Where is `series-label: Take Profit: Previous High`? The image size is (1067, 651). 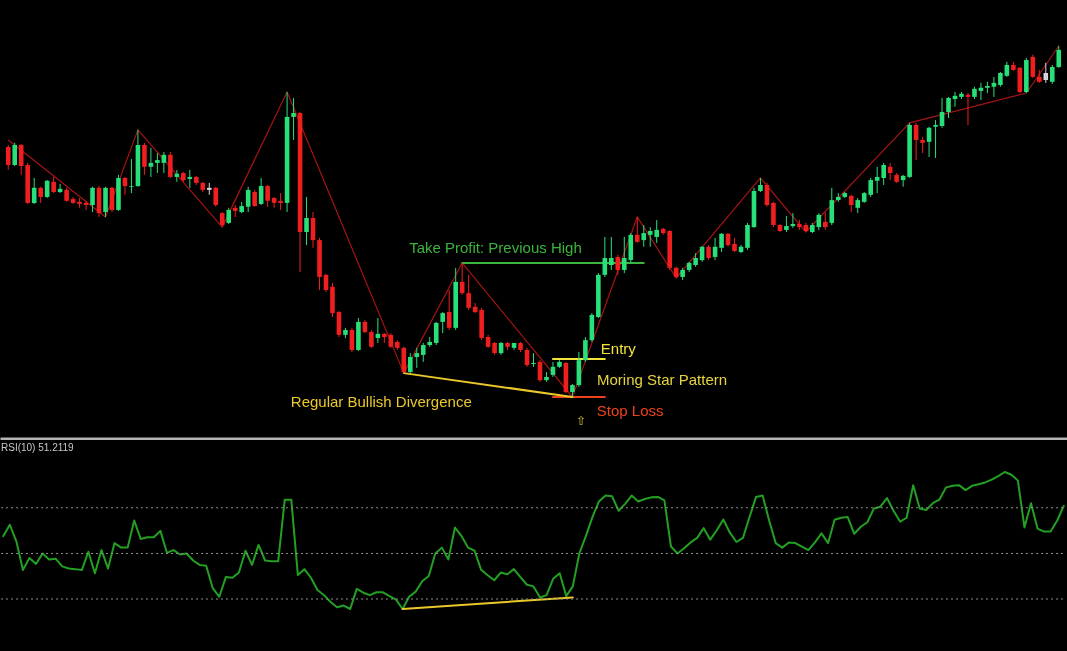 series-label: Take Profit: Previous High is located at coordinates (495, 247).